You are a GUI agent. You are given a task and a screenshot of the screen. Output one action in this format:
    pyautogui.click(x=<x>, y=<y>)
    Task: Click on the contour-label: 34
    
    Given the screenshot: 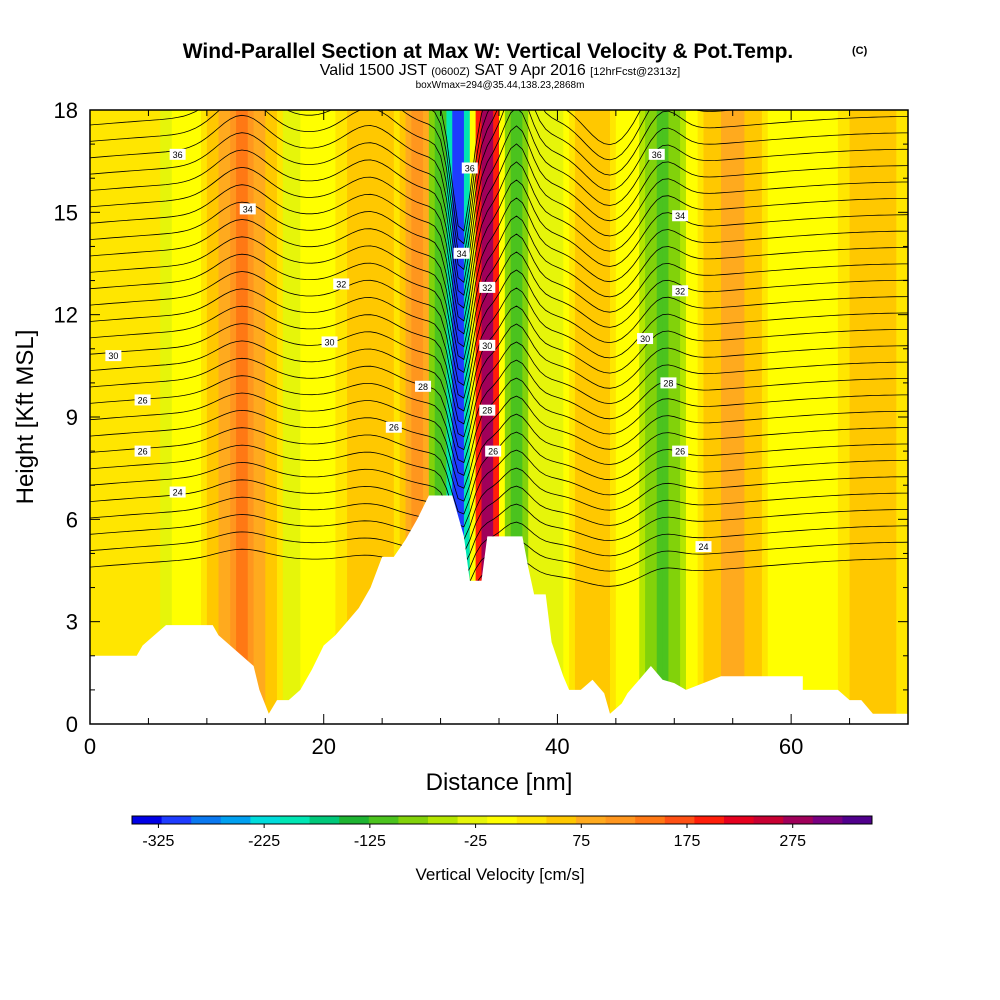 What is the action you would take?
    pyautogui.click(x=247, y=209)
    